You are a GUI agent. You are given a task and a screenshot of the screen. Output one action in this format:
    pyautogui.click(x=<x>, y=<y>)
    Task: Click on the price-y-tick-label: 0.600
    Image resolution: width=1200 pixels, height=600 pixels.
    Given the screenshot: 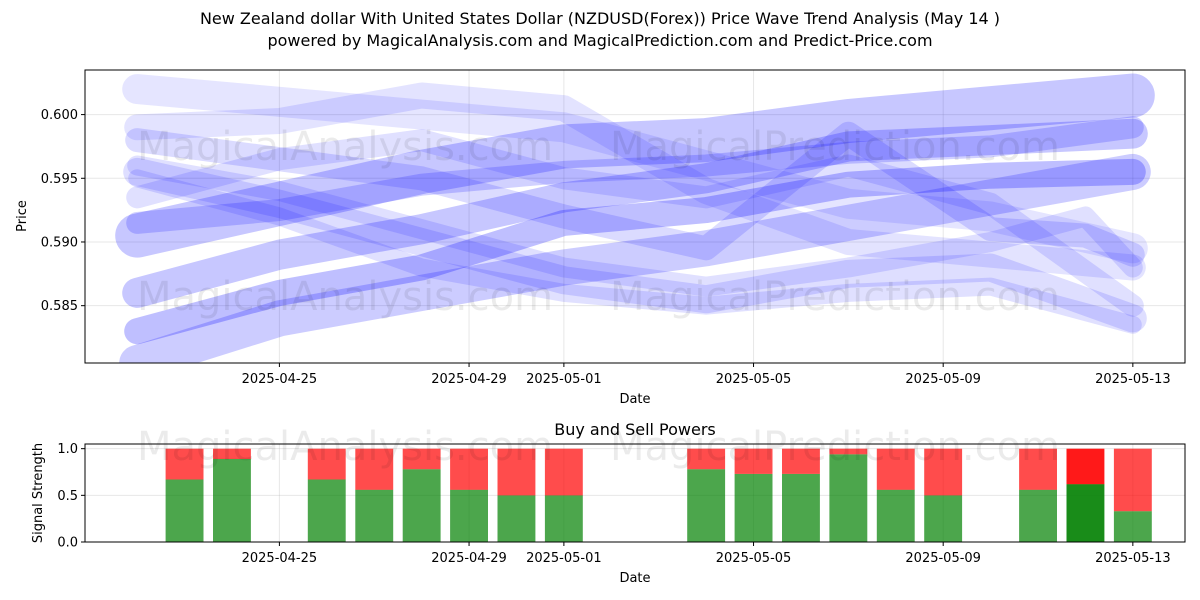 What is the action you would take?
    pyautogui.click(x=59, y=115)
    